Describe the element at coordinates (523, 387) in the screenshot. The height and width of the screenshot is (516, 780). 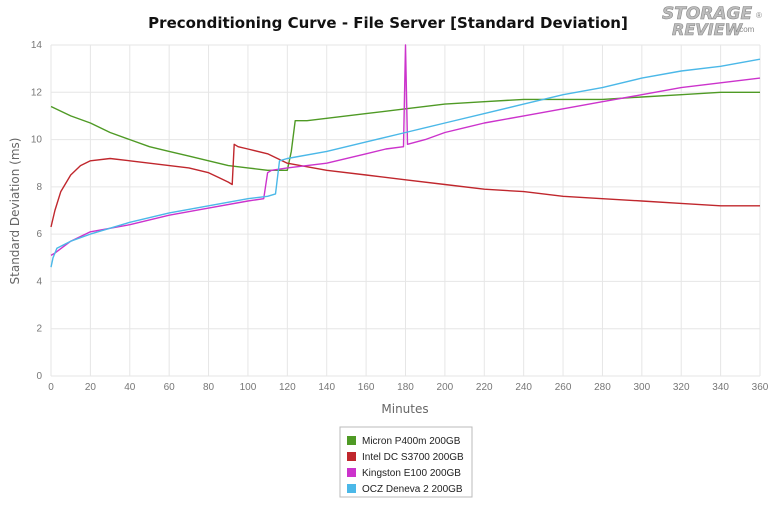
I see `x-tick-label: 240` at that location.